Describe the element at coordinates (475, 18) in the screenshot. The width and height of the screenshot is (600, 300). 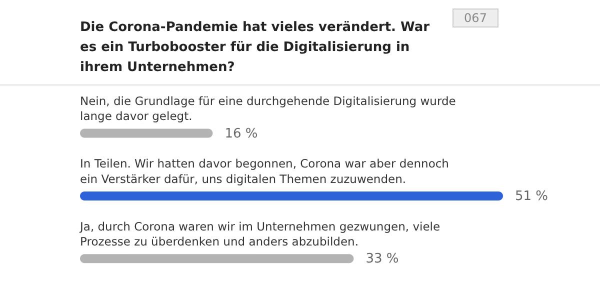
I see `text: 067` at that location.